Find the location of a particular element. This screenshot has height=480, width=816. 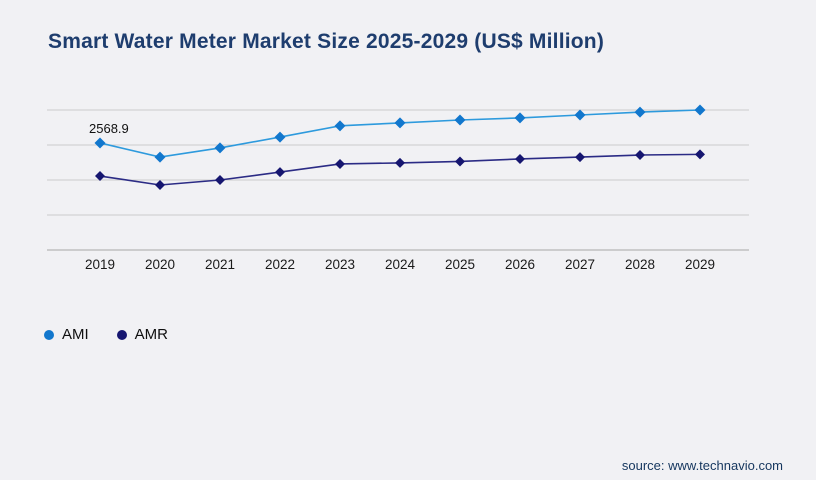

ami-point-2027 is located at coordinates (580, 115).